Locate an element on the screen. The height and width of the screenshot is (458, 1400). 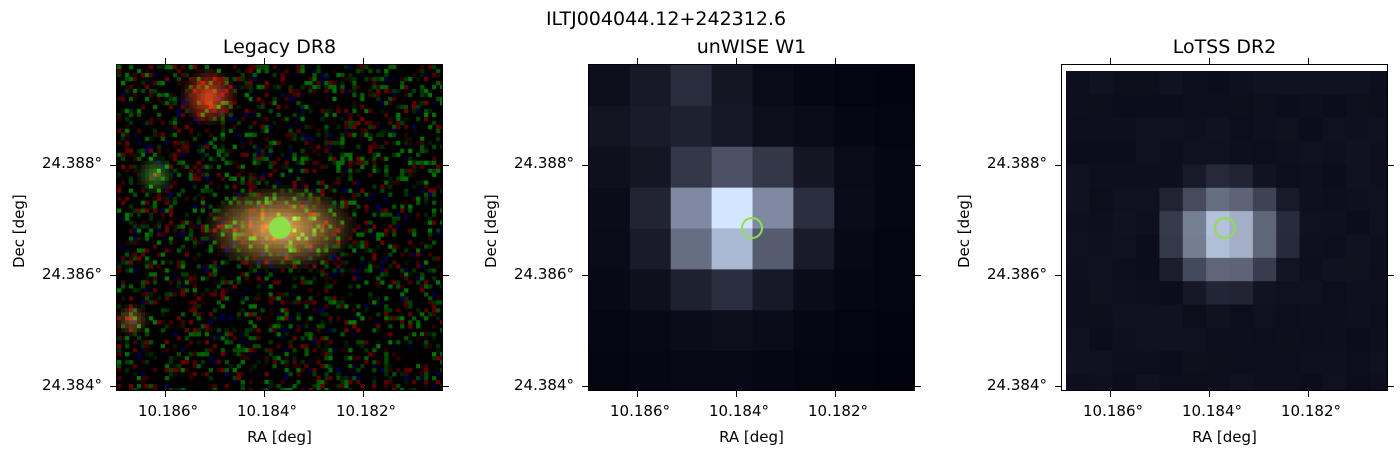
panel-title: Legacy DR8 is located at coordinates (279, 47).